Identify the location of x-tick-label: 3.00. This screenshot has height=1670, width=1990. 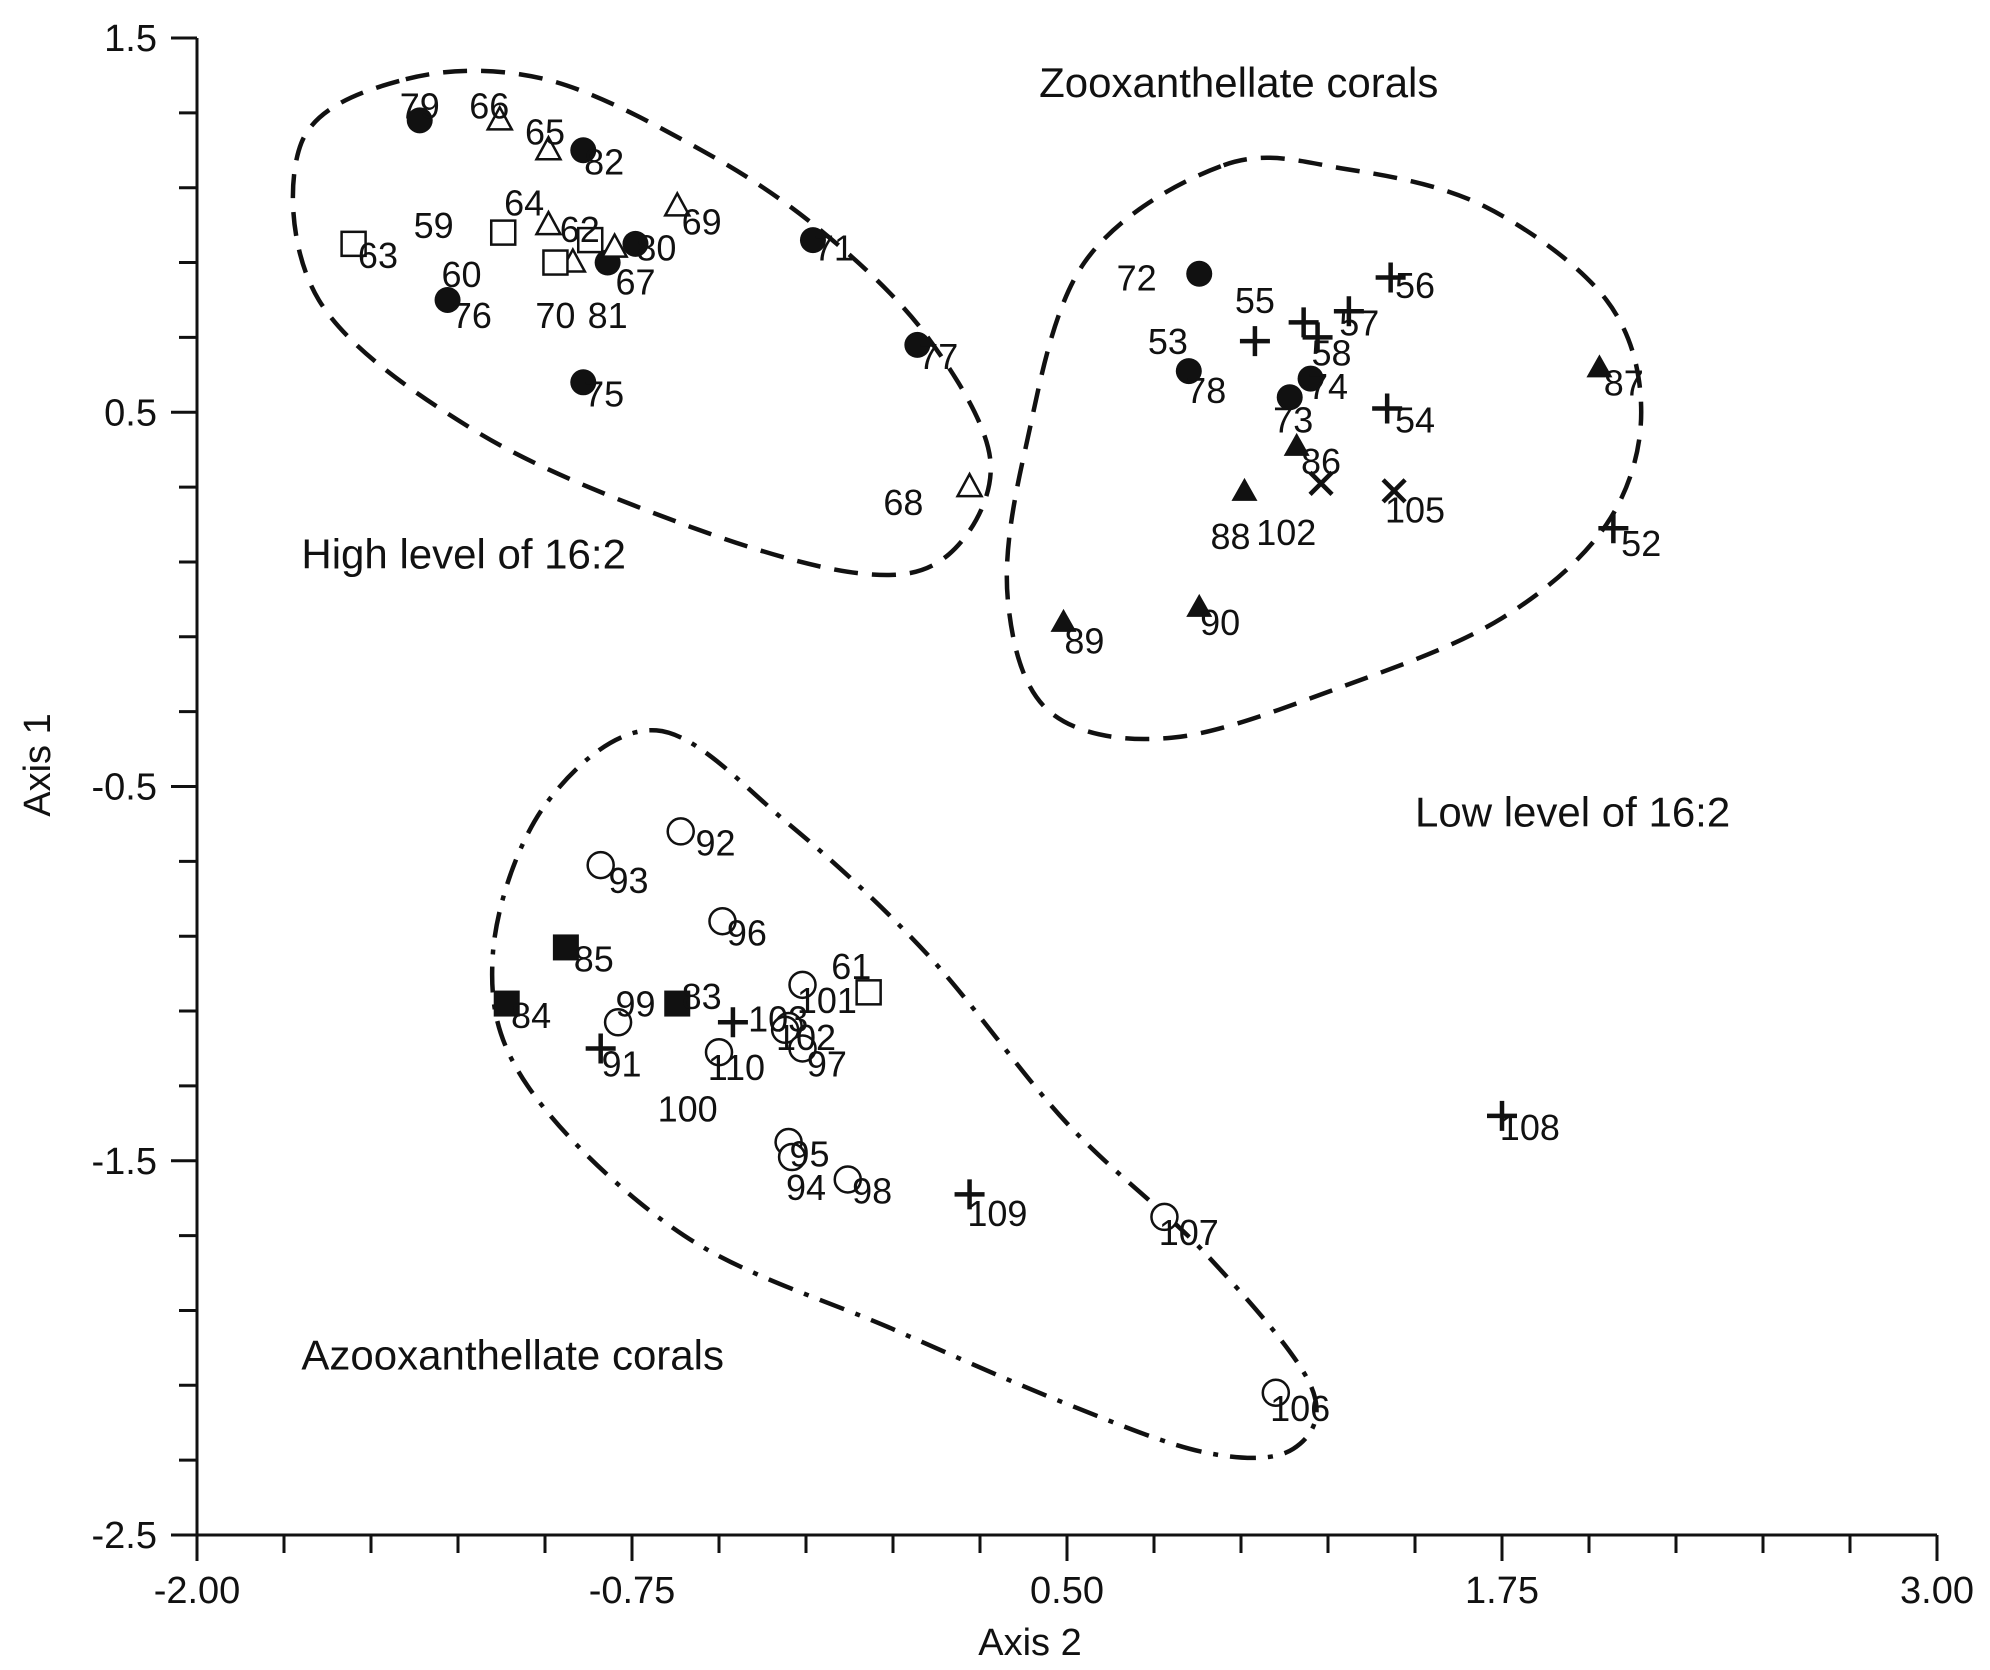
(1937, 1591).